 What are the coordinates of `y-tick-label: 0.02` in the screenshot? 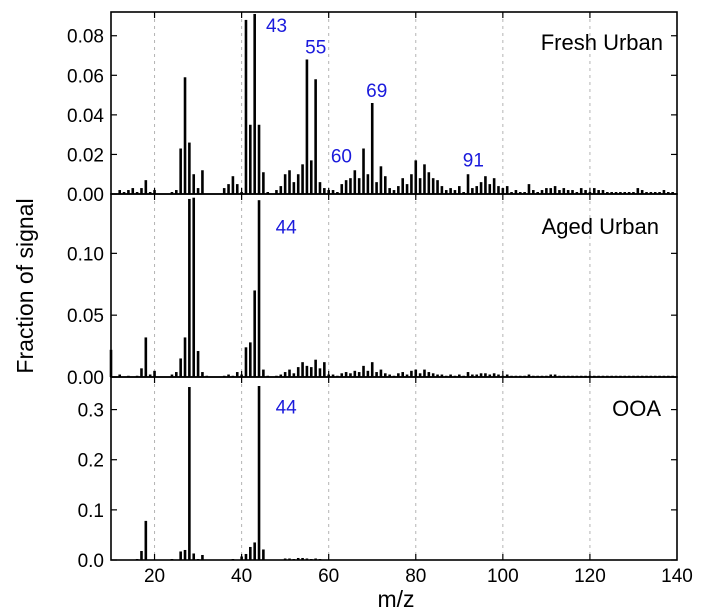 It's located at (85, 155).